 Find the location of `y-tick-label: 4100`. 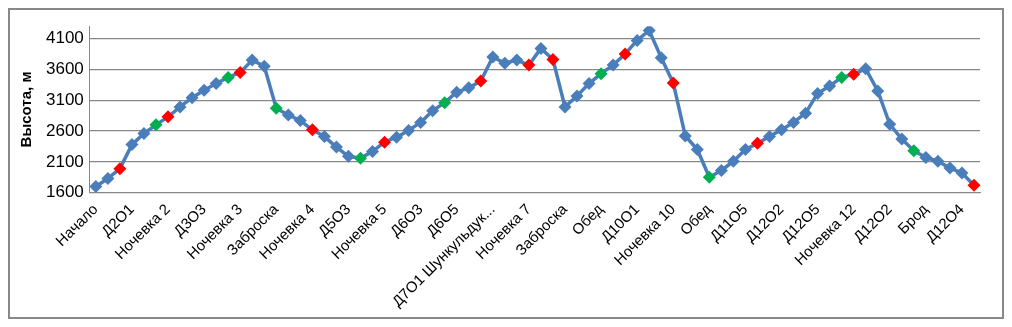

y-tick-label: 4100 is located at coordinates (64, 38).